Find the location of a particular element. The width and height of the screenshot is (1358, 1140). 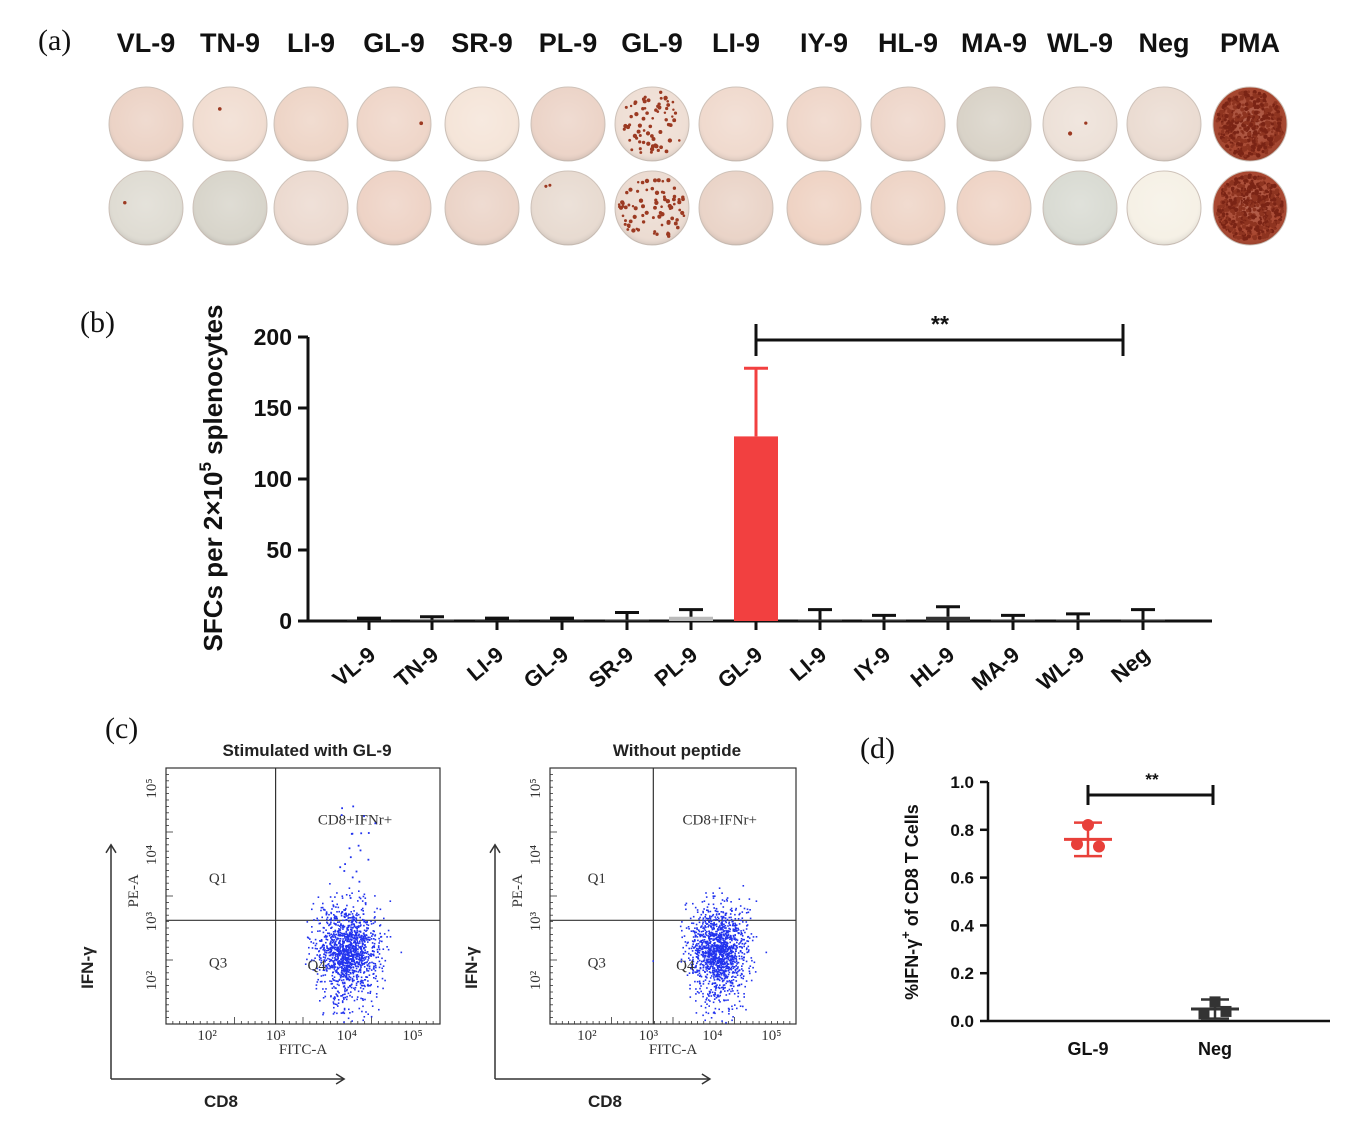

panel-d-label: (d) is located at coordinates (877, 748).